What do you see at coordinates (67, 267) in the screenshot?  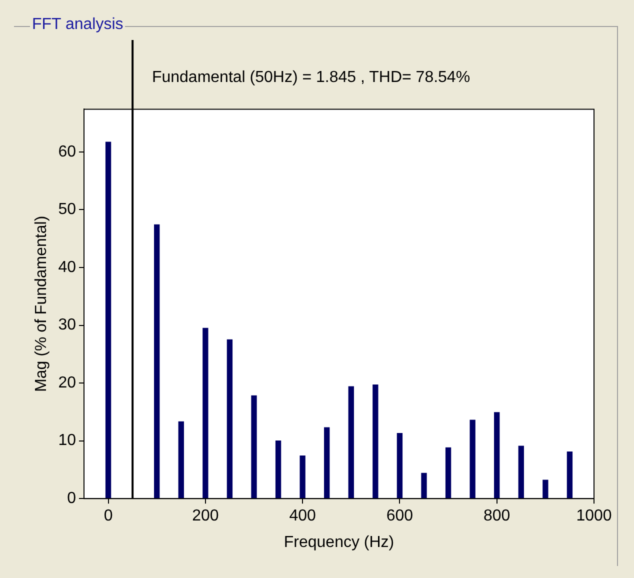 I see `y-tick-label: 40` at bounding box center [67, 267].